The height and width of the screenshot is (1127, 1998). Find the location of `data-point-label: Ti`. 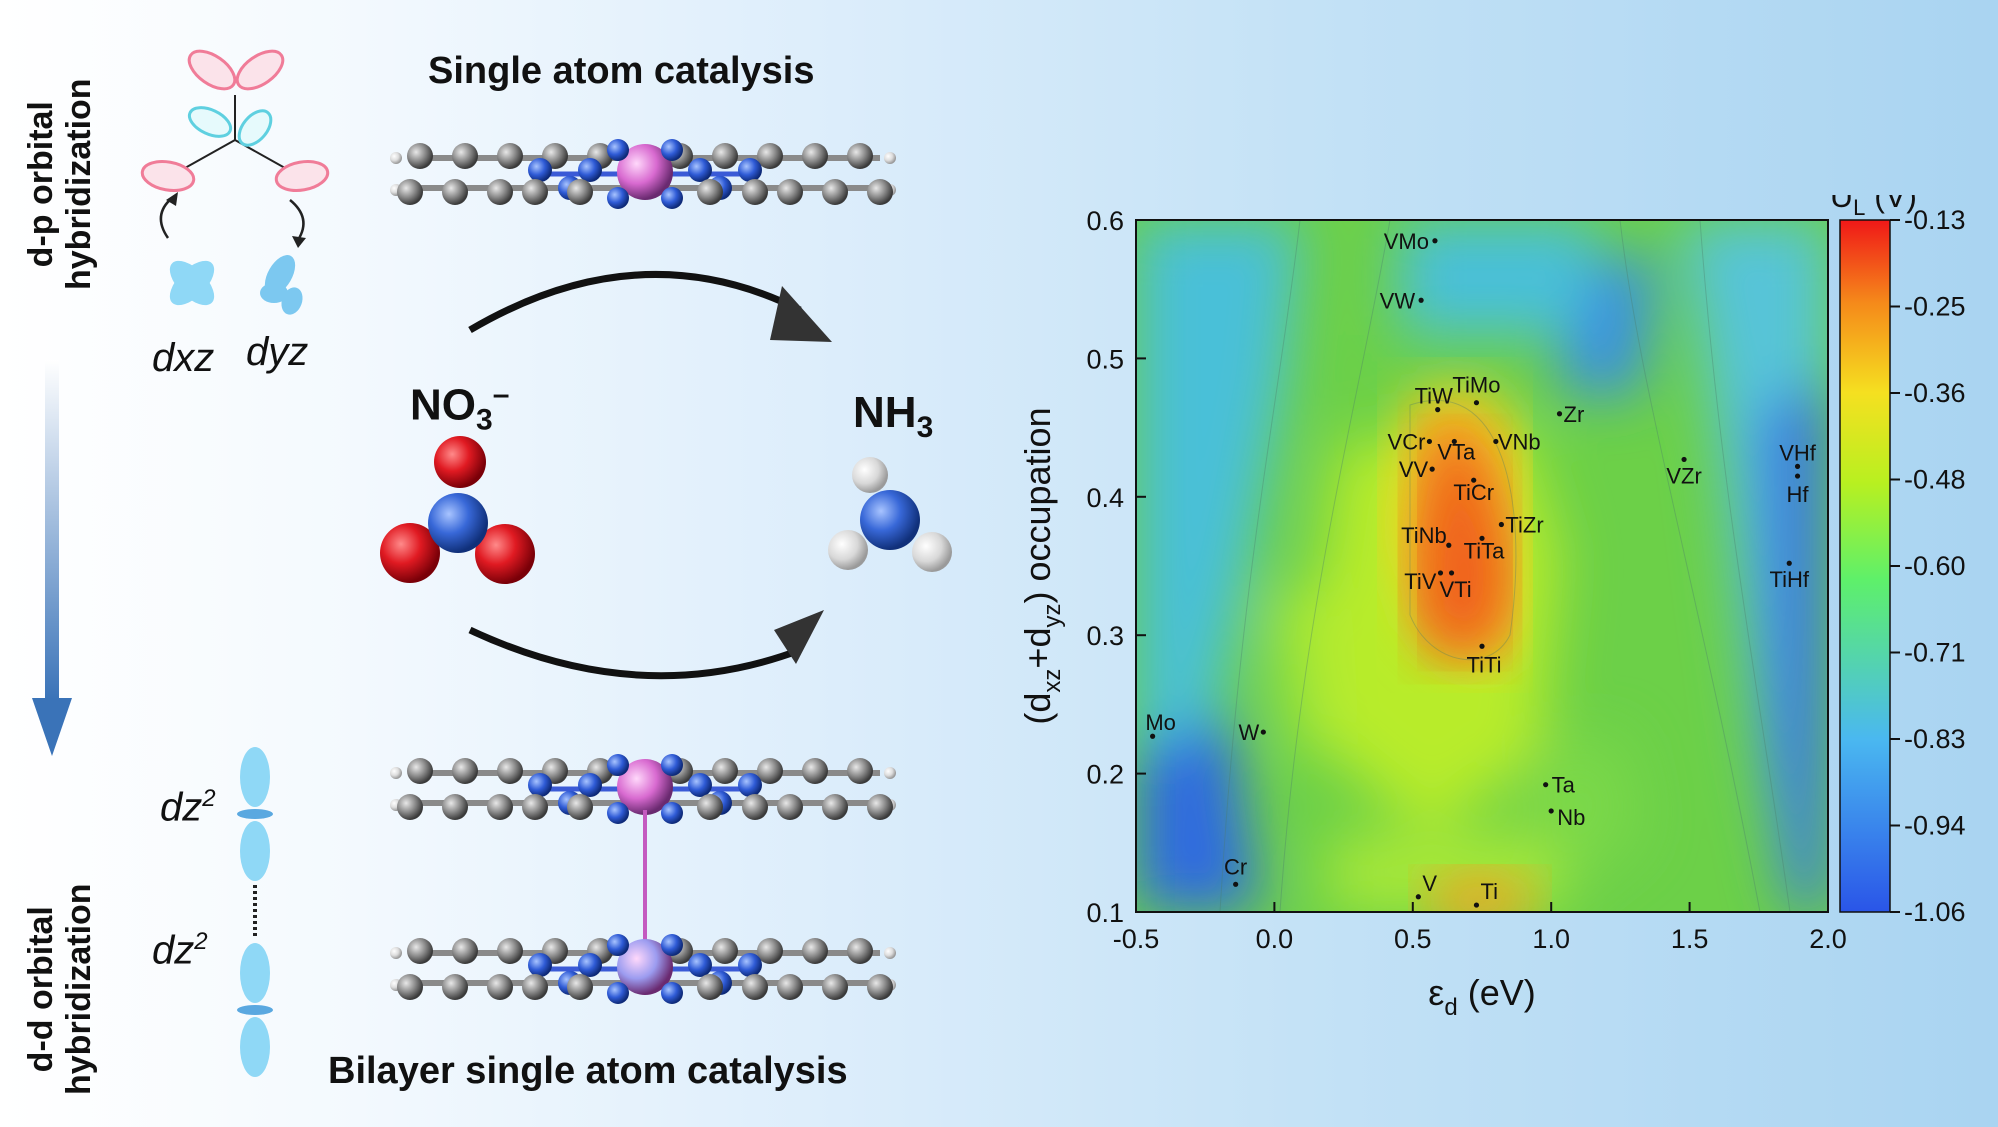

data-point-label: Ti is located at coordinates (1489, 891).